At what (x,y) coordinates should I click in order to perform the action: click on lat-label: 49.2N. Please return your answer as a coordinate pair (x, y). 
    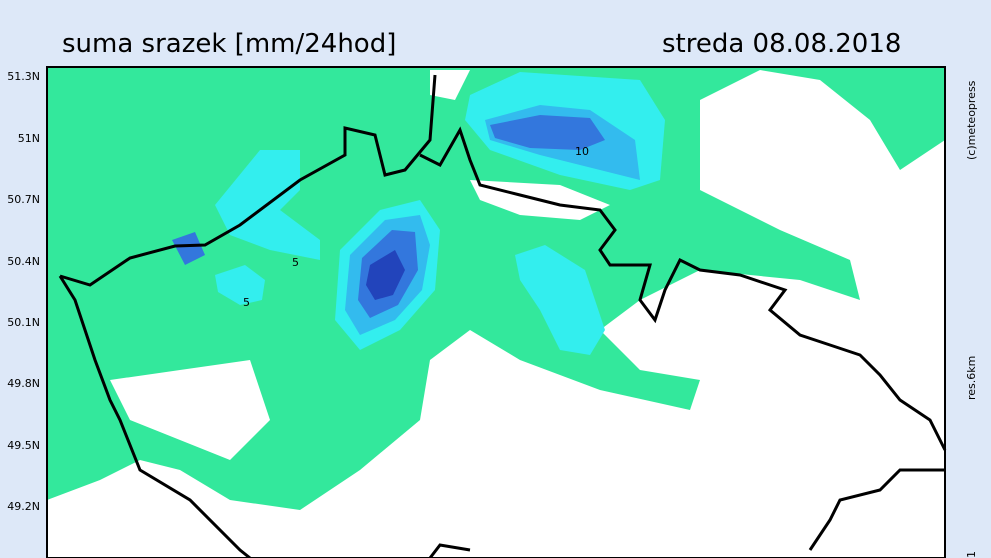
    Looking at the image, I should click on (23, 506).